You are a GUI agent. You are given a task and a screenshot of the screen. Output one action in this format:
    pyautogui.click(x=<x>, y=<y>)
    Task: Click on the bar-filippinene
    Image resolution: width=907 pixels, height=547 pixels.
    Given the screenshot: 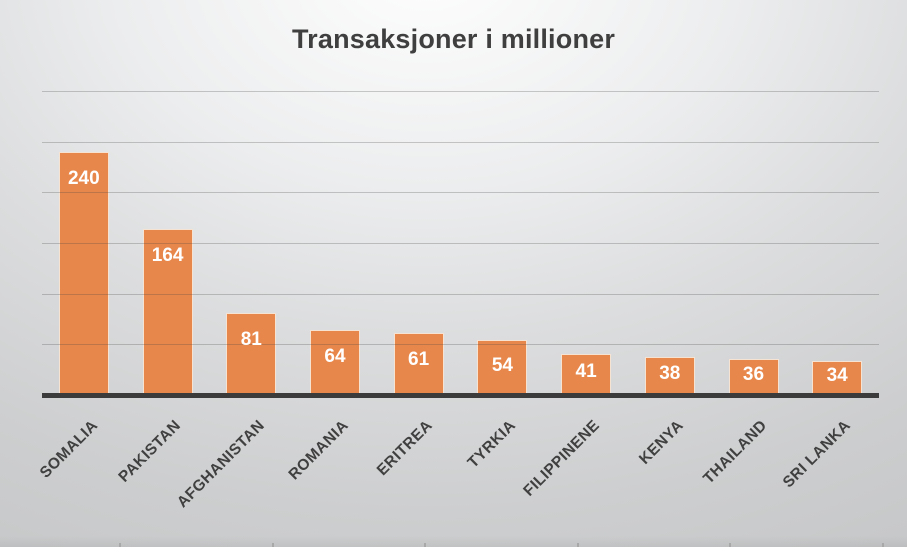 What is the action you would take?
    pyautogui.click(x=586, y=374)
    